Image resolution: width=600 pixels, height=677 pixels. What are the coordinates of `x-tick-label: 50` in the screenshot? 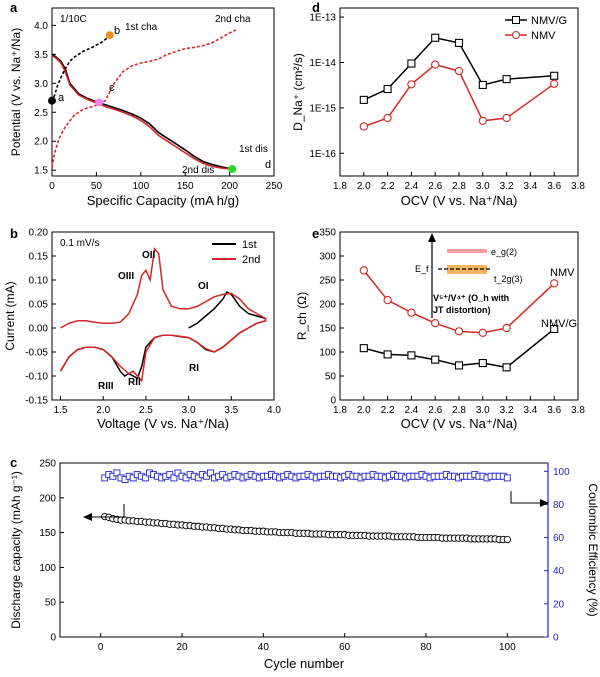 It's located at (97, 186).